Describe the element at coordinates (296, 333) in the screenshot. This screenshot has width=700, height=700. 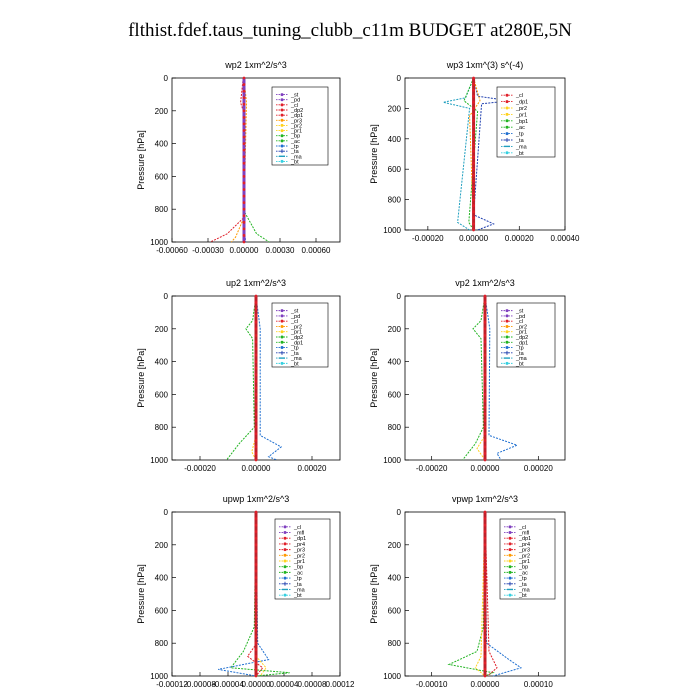
I see `legend-label: _pr1` at that location.